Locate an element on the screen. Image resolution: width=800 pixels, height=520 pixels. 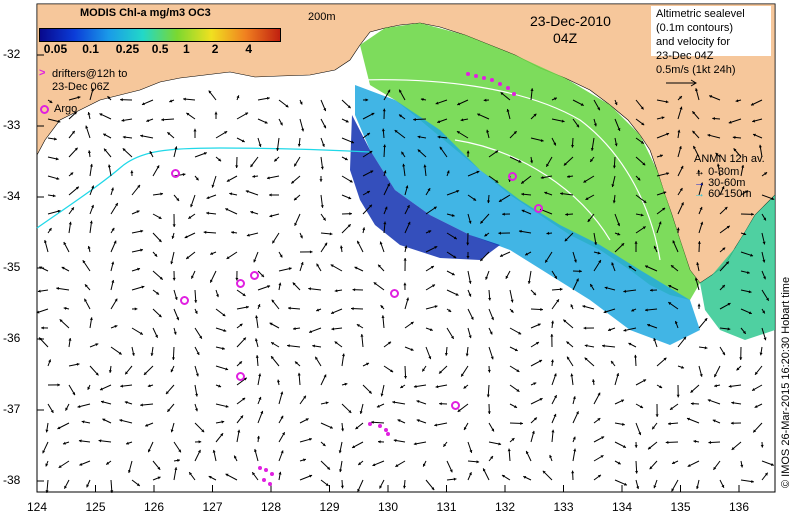
anmn-legend-item: → 60-150m is located at coordinates (722, 194).